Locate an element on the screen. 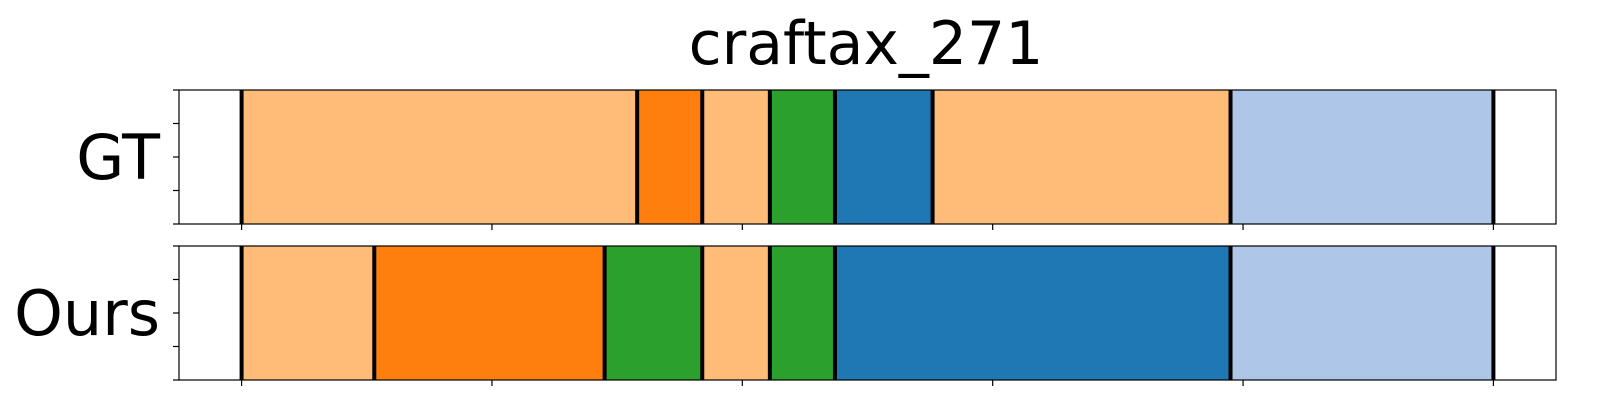  chart-title: craftax_271 is located at coordinates (866, 44).